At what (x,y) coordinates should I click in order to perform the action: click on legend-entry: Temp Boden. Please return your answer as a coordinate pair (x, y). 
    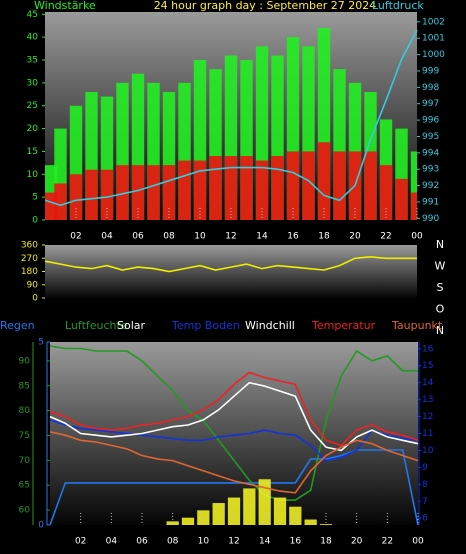
    Looking at the image, I should click on (205, 325).